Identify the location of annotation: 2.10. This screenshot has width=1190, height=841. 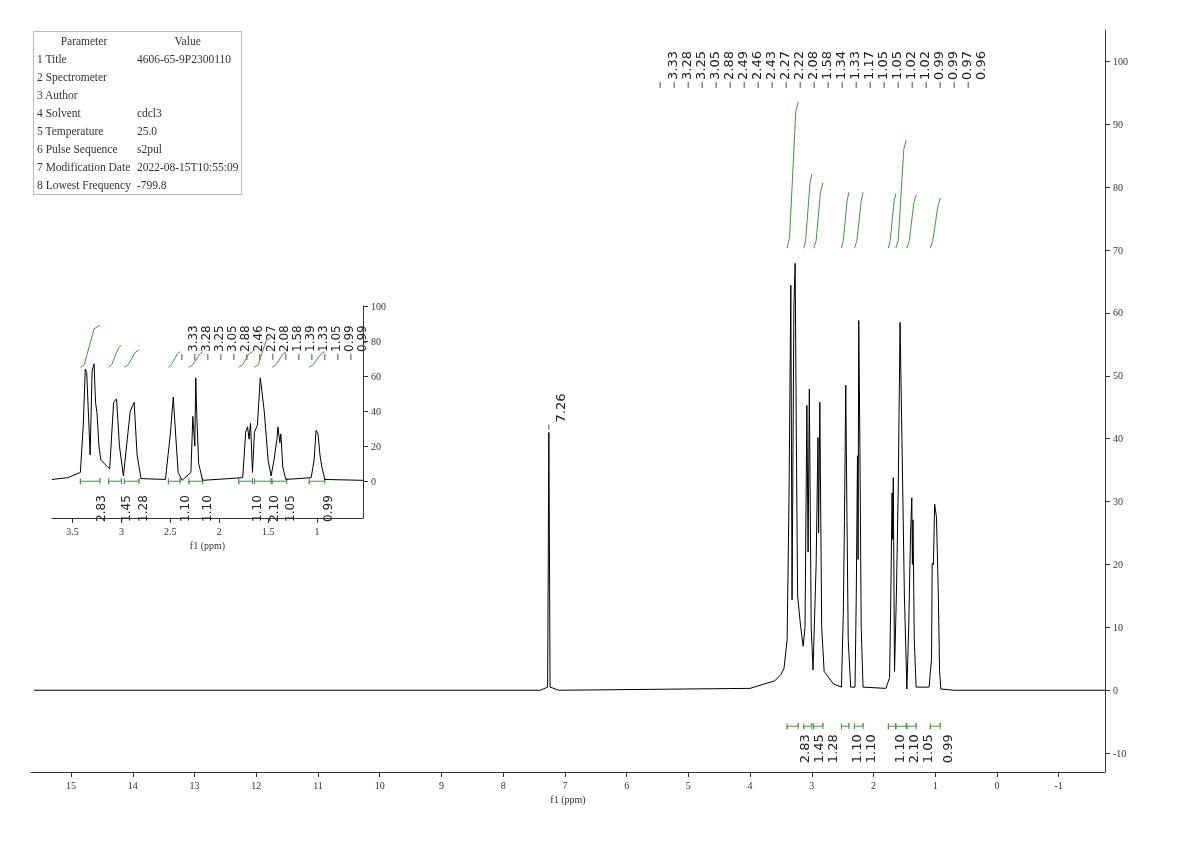
(914, 749).